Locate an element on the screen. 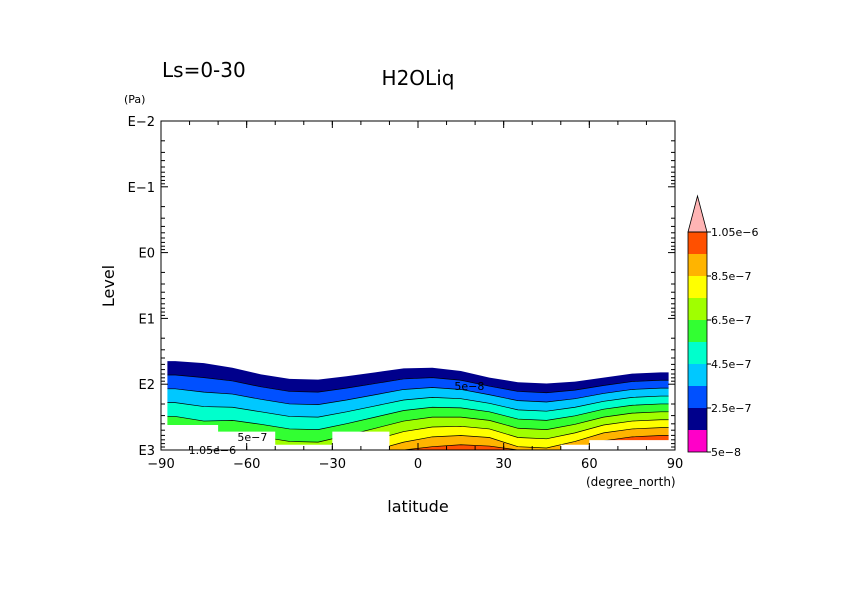  contour-label-layer: 1.05e−65e−7 5e−8 is located at coordinates (337, 418).